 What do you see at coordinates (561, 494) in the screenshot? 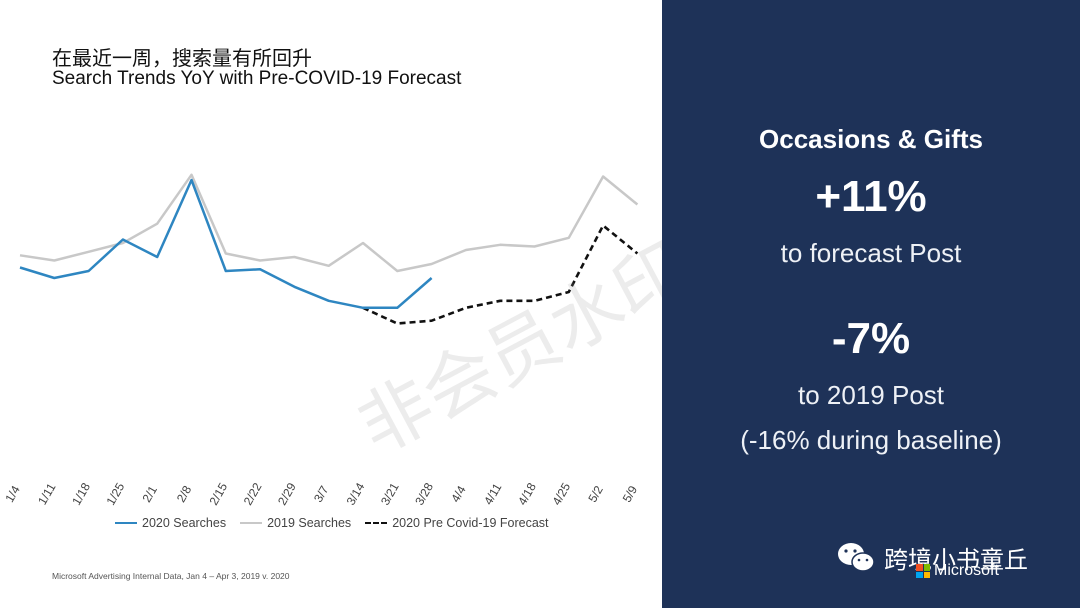
I see `x-tick-label: 4/25` at bounding box center [561, 494].